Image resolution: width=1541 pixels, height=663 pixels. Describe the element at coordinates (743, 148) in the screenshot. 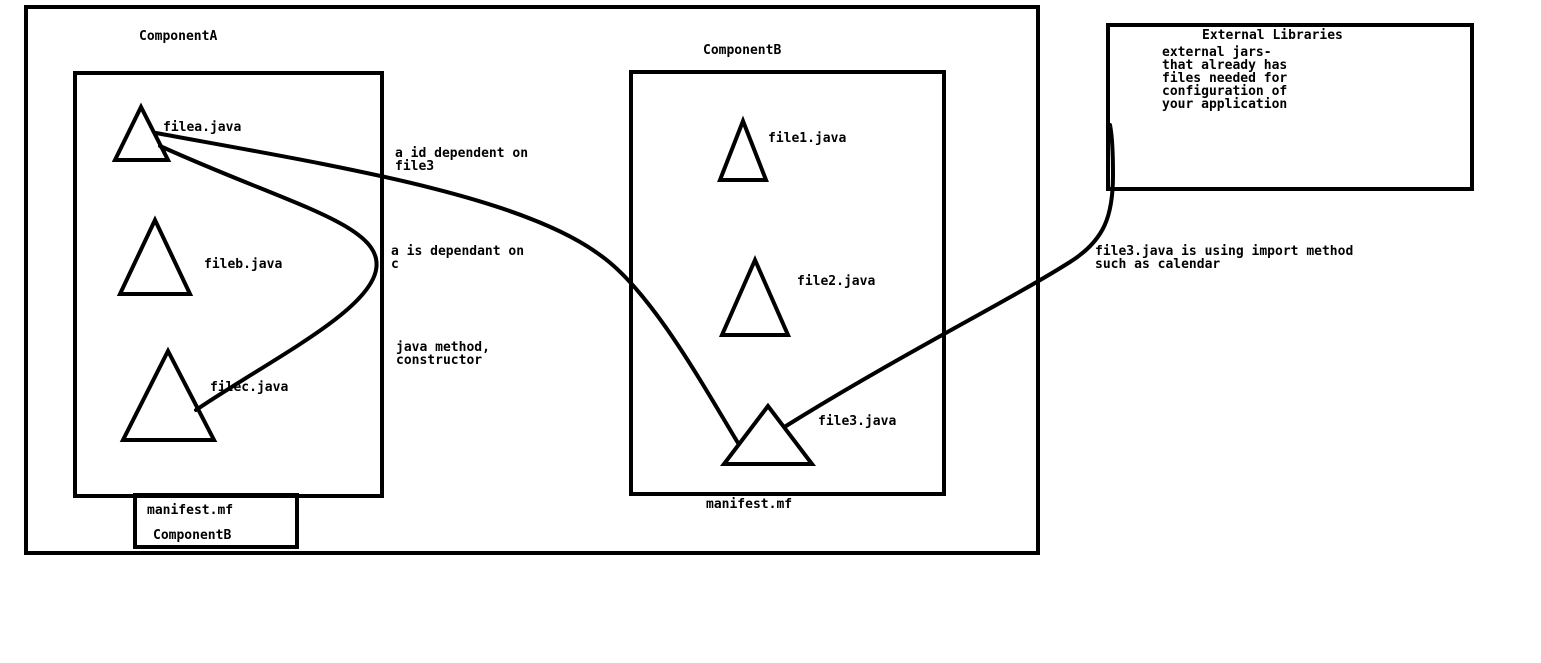

I see `file1-icon` at that location.